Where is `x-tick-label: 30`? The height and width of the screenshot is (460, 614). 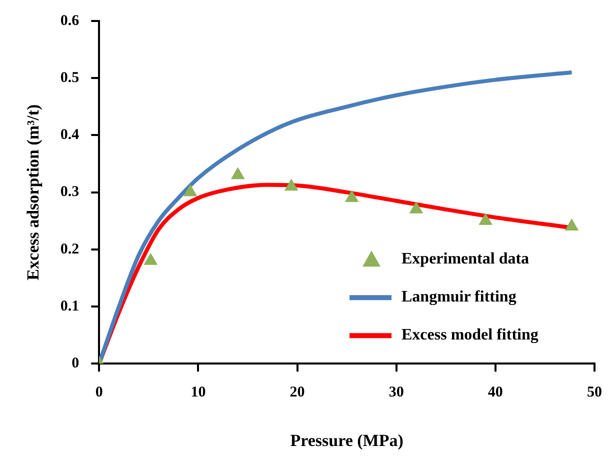
x-tick-label: 30 is located at coordinates (396, 392).